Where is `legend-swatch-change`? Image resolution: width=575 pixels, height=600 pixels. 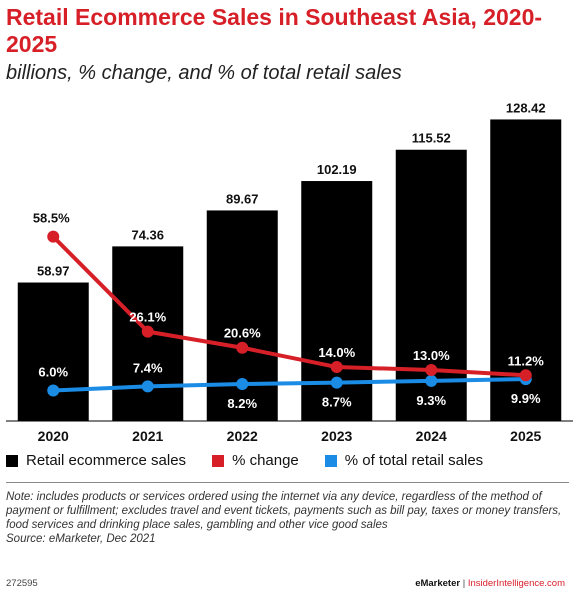
legend-swatch-change is located at coordinates (218, 460).